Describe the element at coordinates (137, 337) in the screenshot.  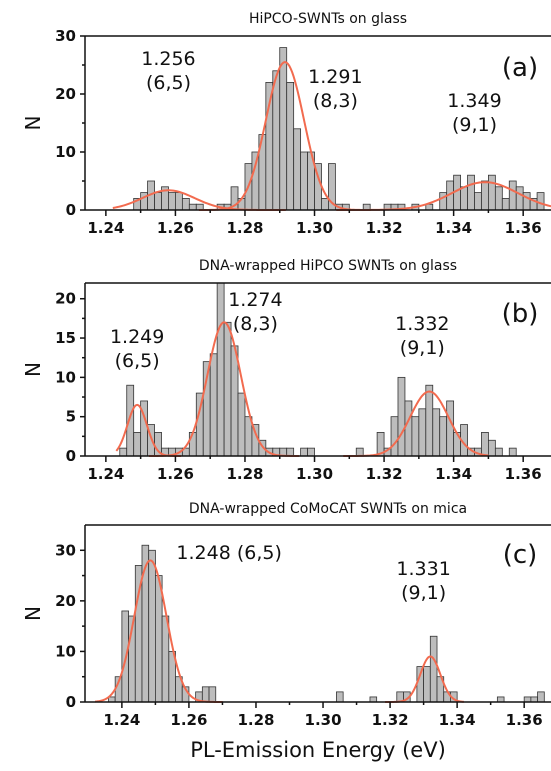
I see `peak-annotation: 1.249` at that location.